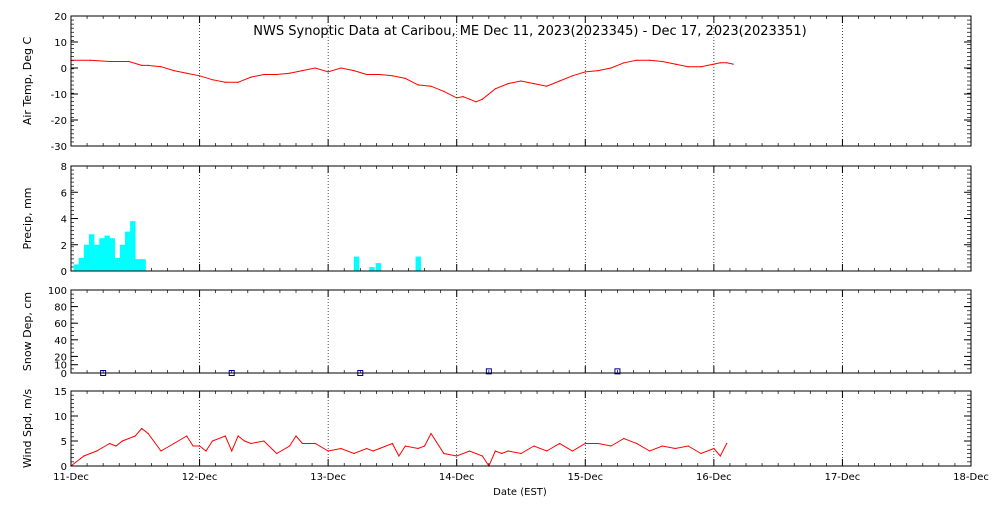 Image resolution: width=1000 pixels, height=505 pixels. I want to click on panel-2-y-tick-label: 20, so click(60, 357).